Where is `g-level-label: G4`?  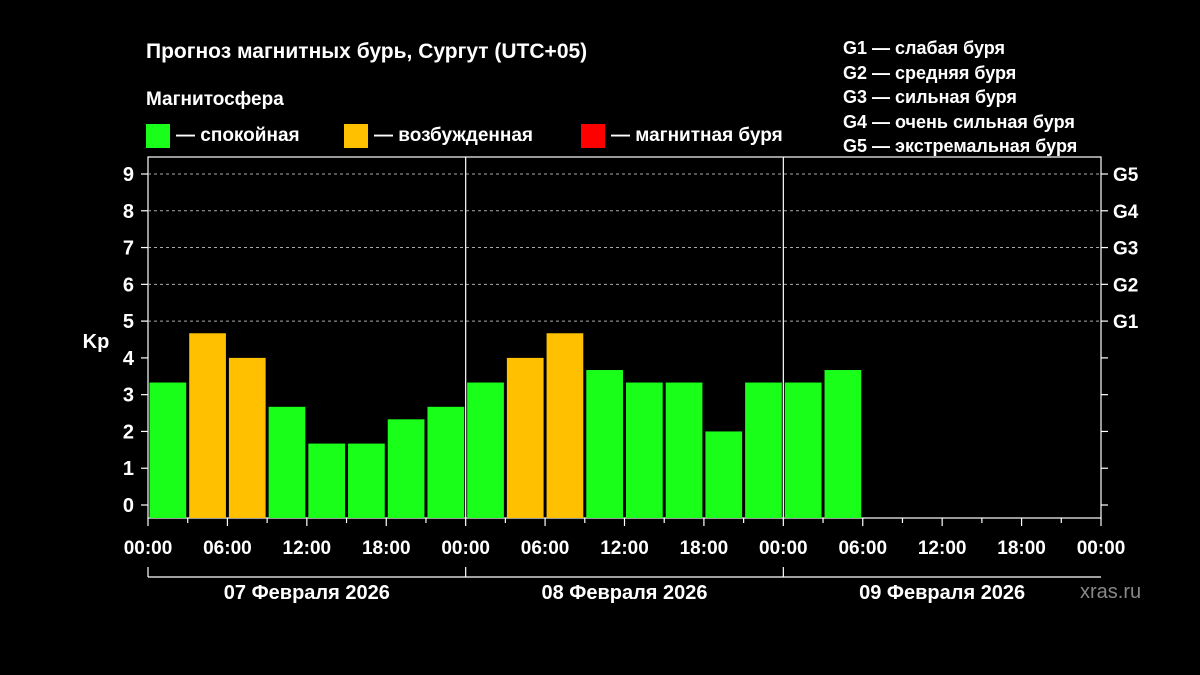
g-level-label: G4 is located at coordinates (1126, 212).